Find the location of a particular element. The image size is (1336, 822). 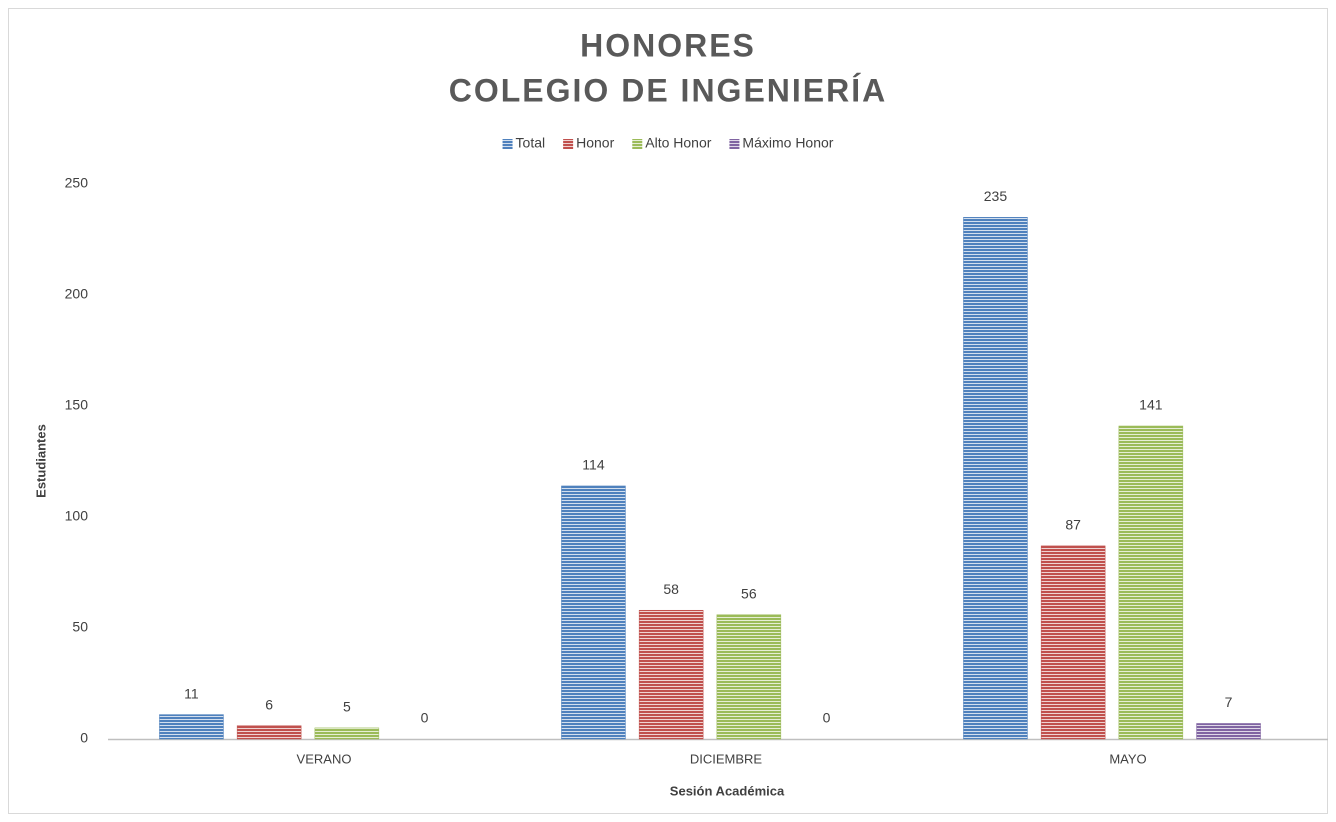

data-label: 141 is located at coordinates (1151, 405).